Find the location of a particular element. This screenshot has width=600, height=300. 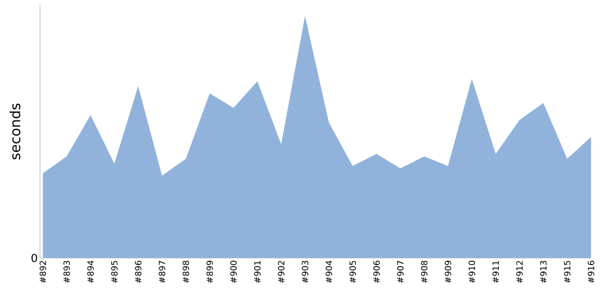

x-tick-label: #911 is located at coordinates (495, 271).